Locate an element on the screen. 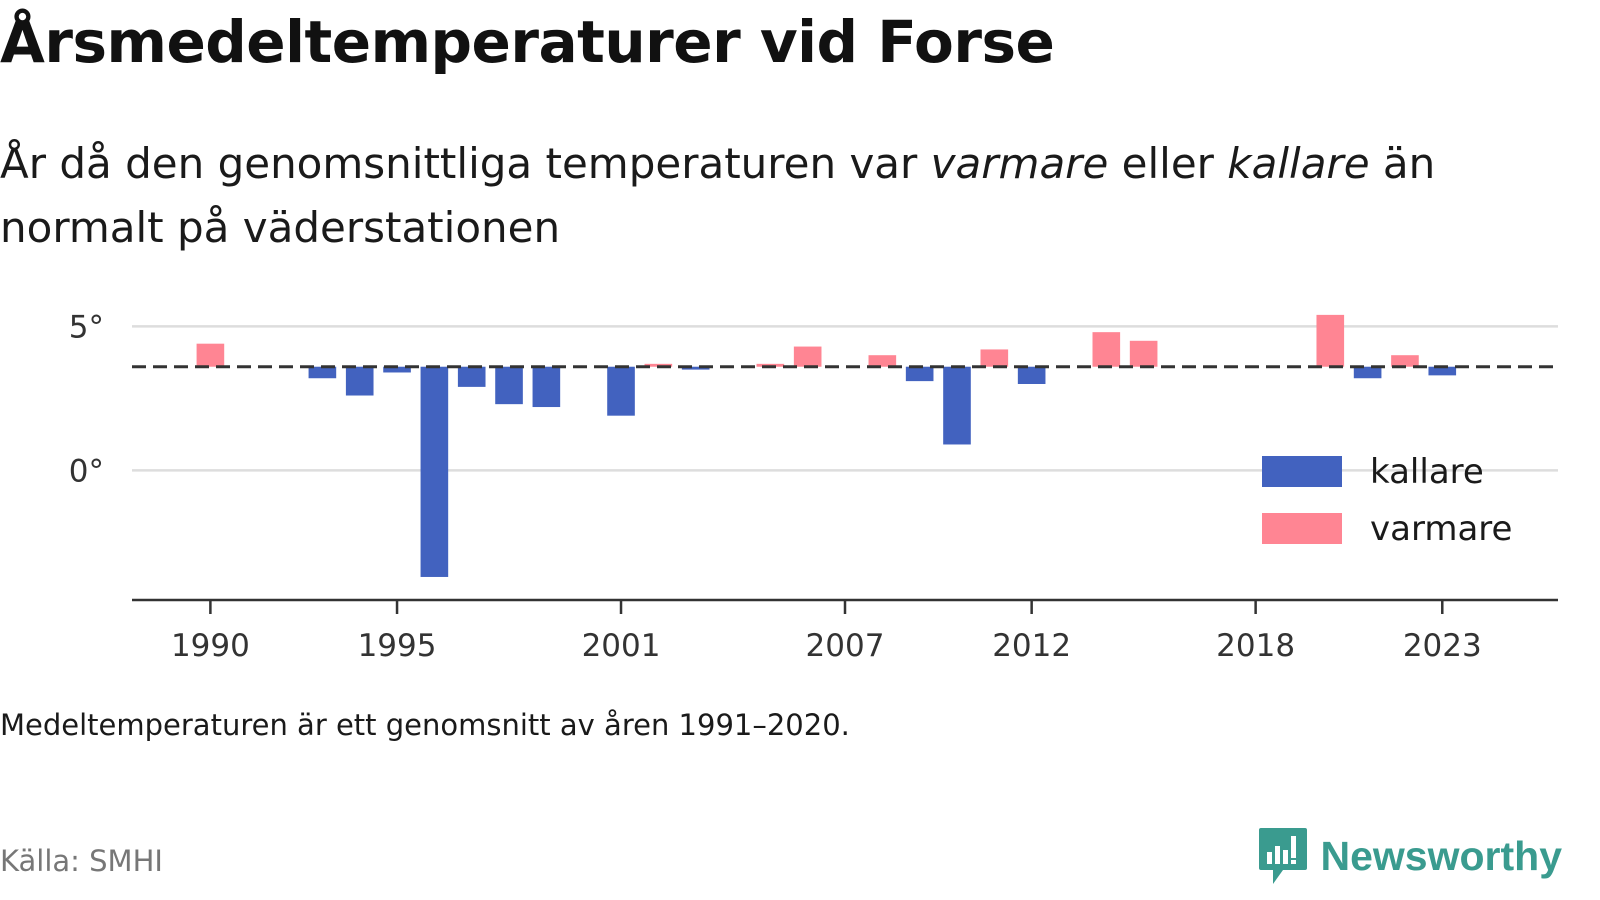 This screenshot has width=1600, height=900. x-tick-label: 2007 is located at coordinates (845, 646).